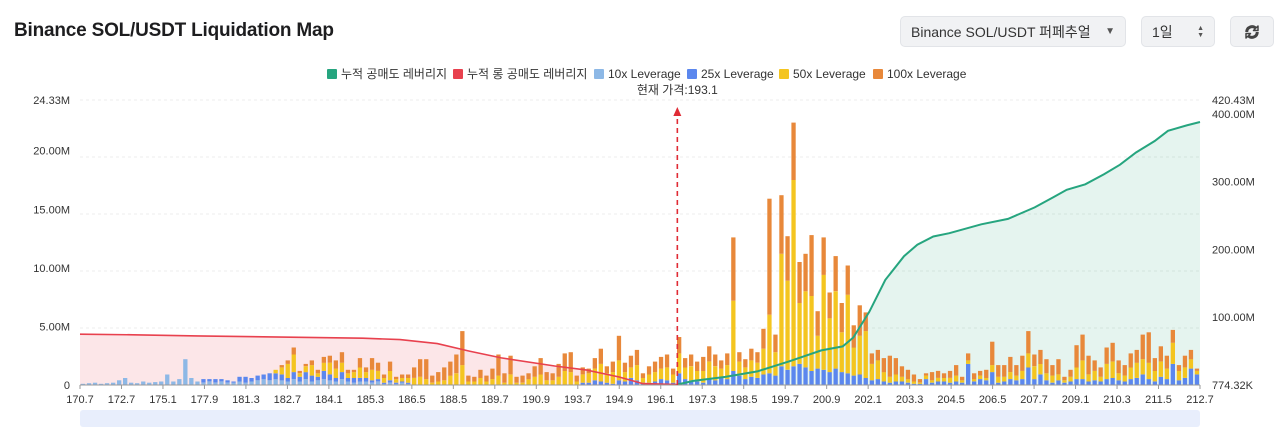 This screenshot has height=427, width=1280. Describe the element at coordinates (1178, 31) in the screenshot. I see `time-range-select: 1일 ▲ ▼` at that location.